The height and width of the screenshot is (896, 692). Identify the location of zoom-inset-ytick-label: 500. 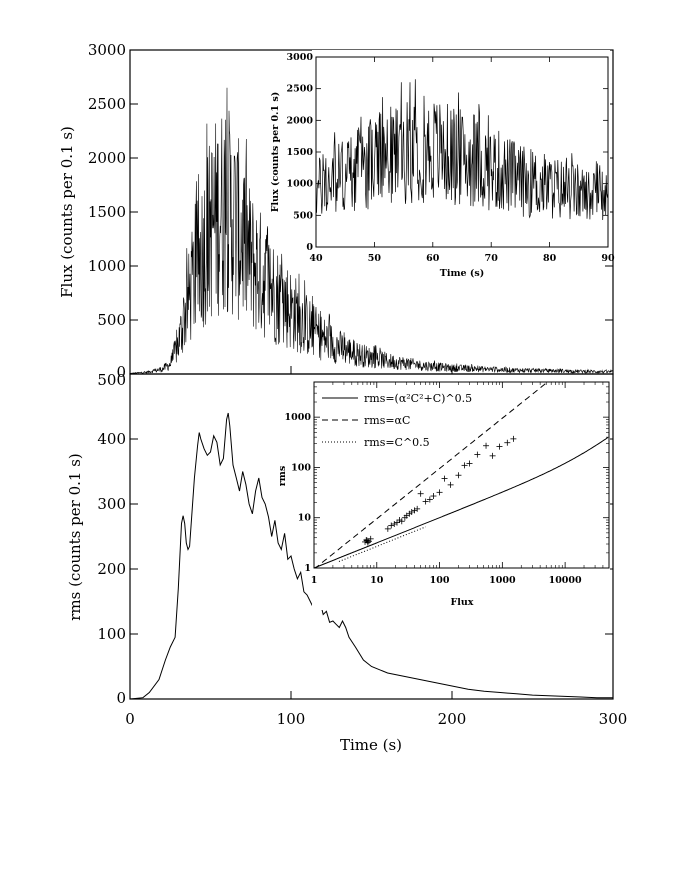
(303, 215).